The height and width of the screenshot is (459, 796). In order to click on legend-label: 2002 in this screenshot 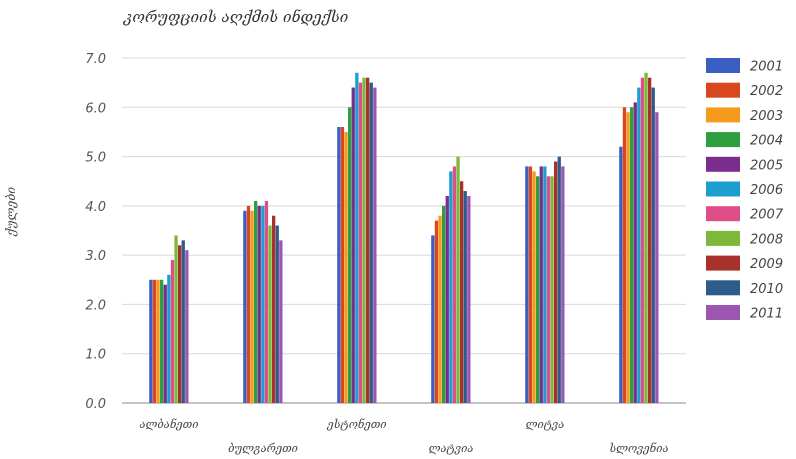, I will do `click(766, 91)`.